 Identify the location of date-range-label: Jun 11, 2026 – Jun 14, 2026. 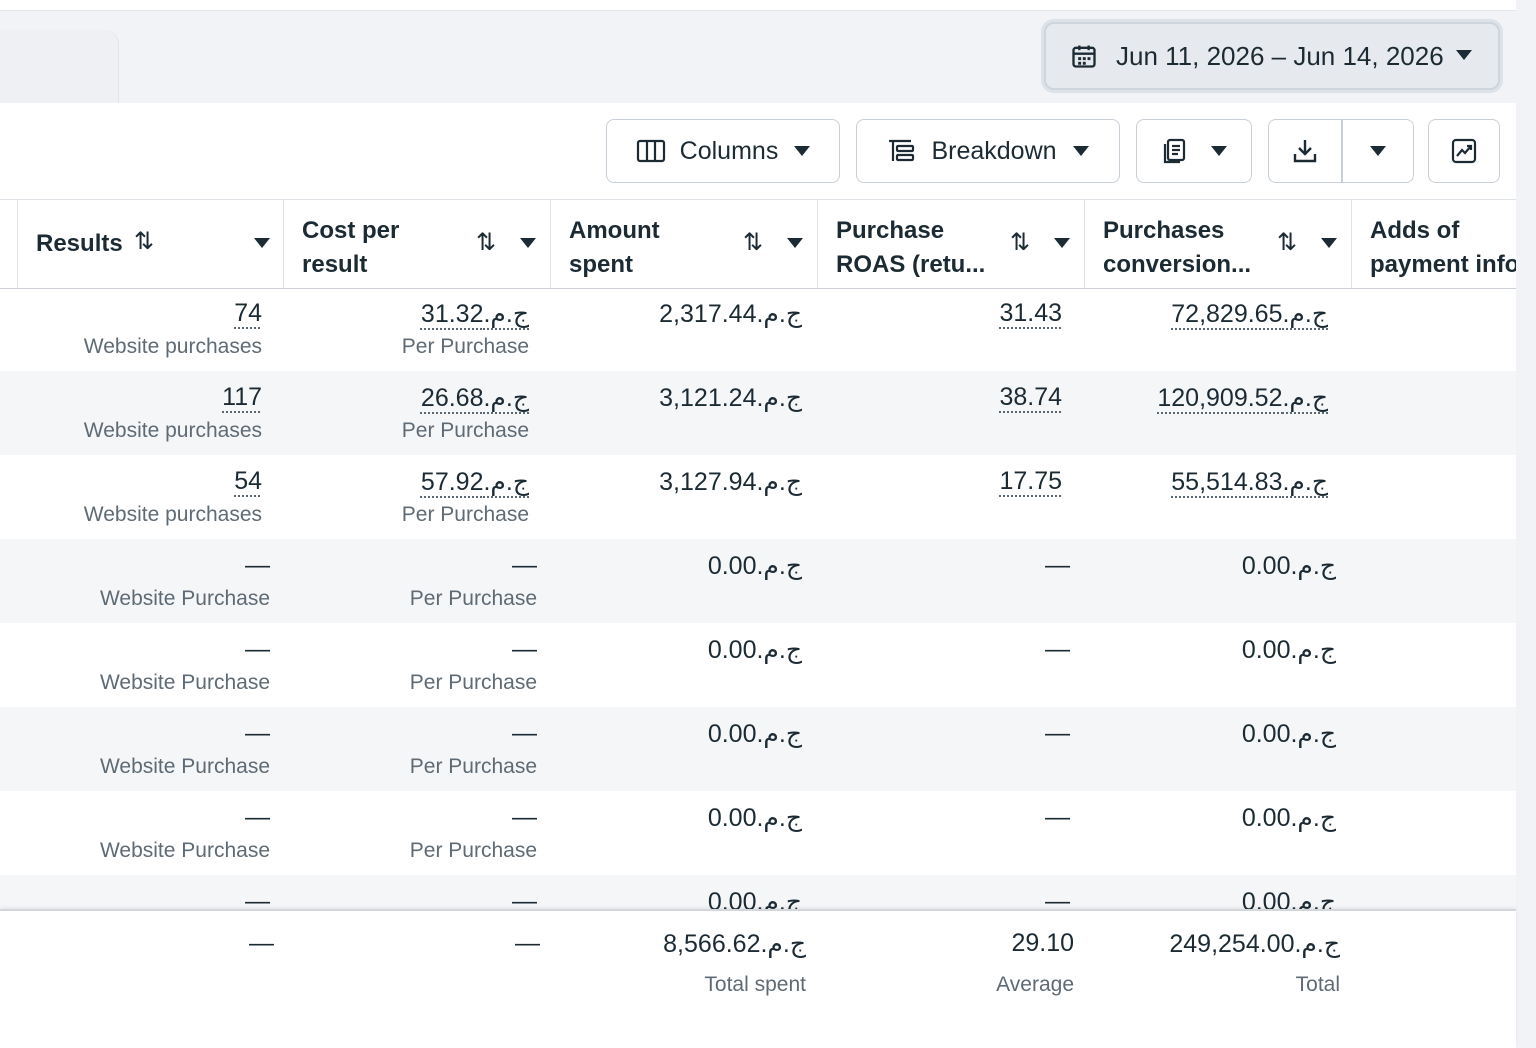
(1280, 55).